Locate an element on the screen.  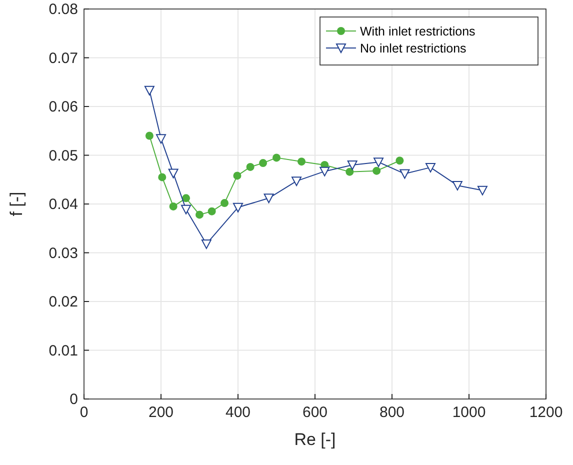
x-axis-title: Re [-] is located at coordinates (315, 439).